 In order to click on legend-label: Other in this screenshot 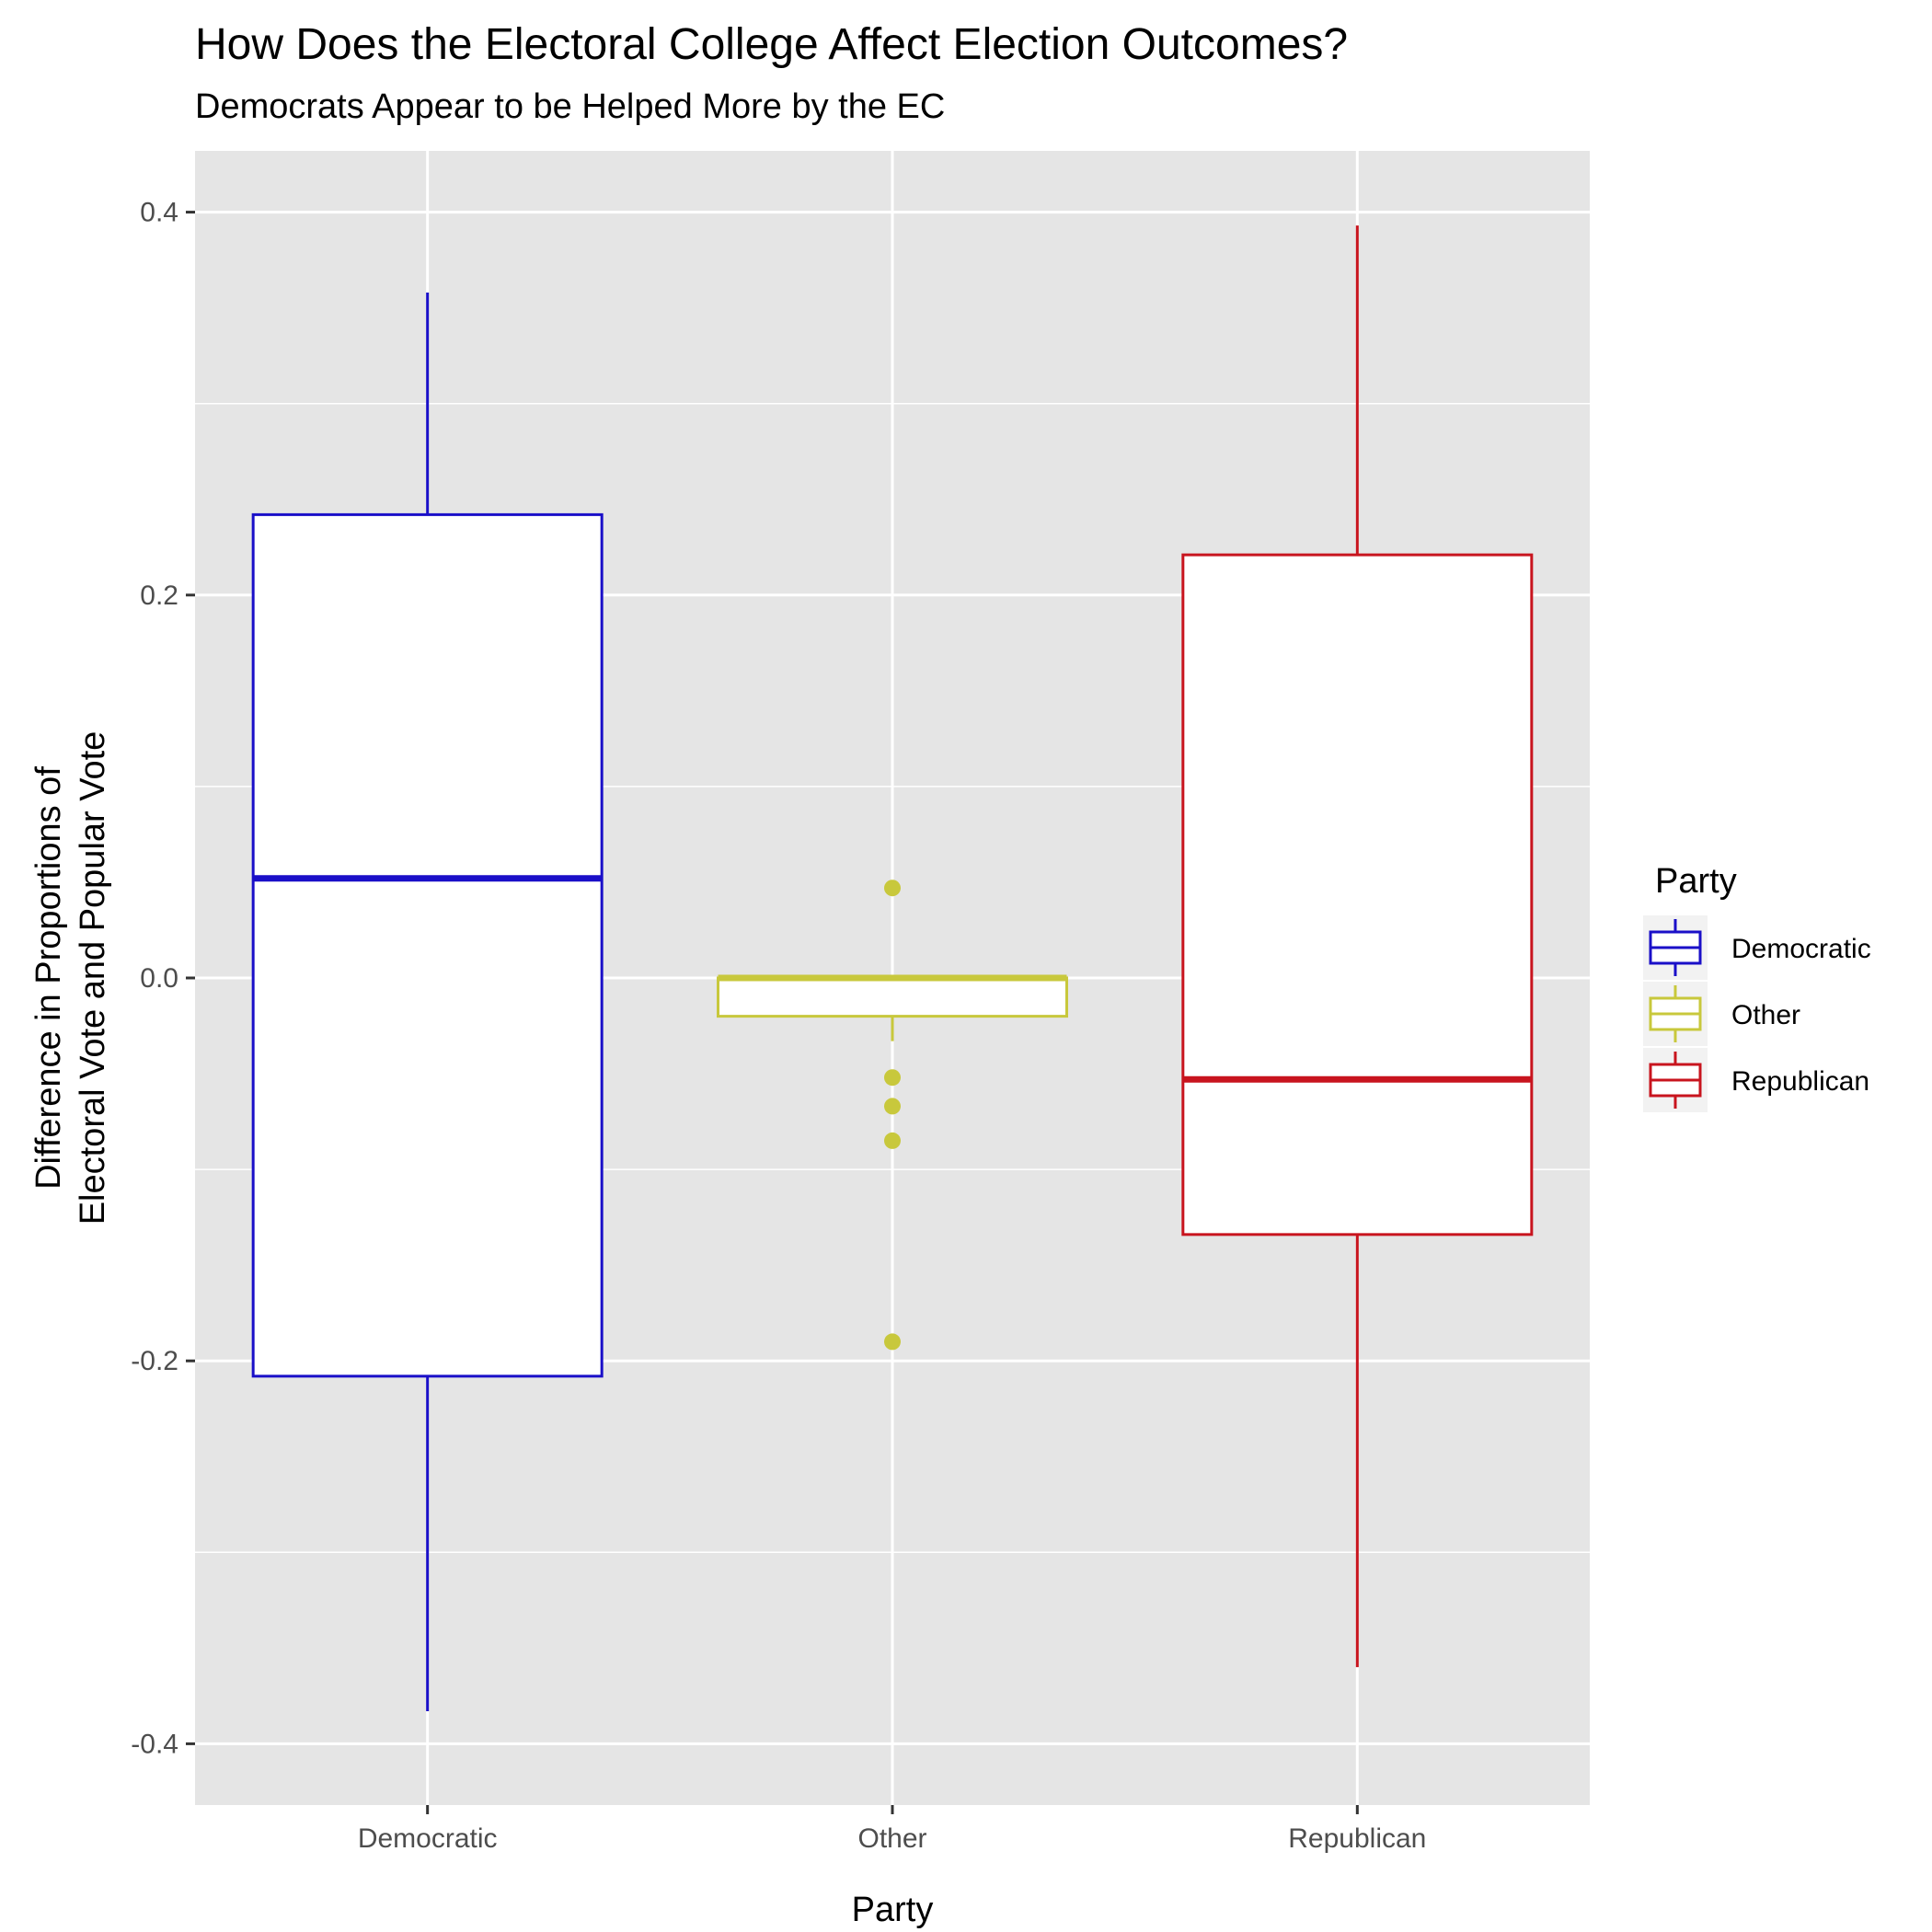, I will do `click(1765, 1015)`.